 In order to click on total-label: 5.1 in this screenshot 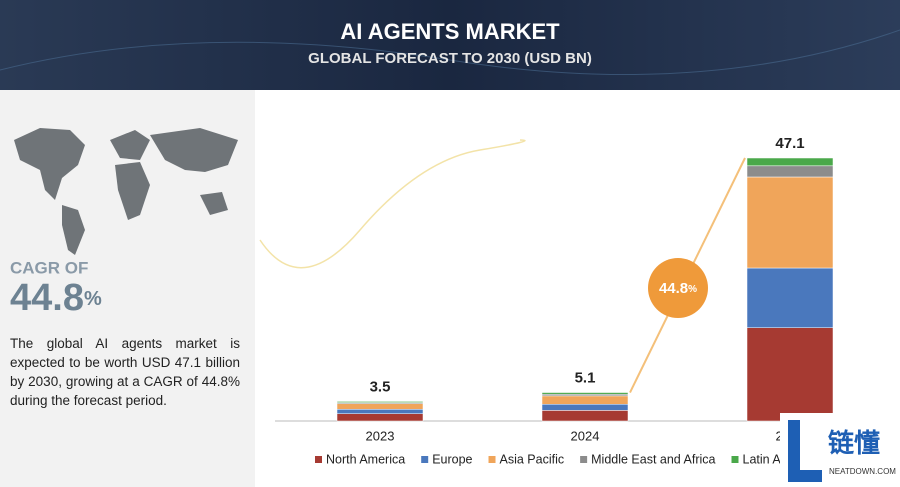, I will do `click(585, 377)`.